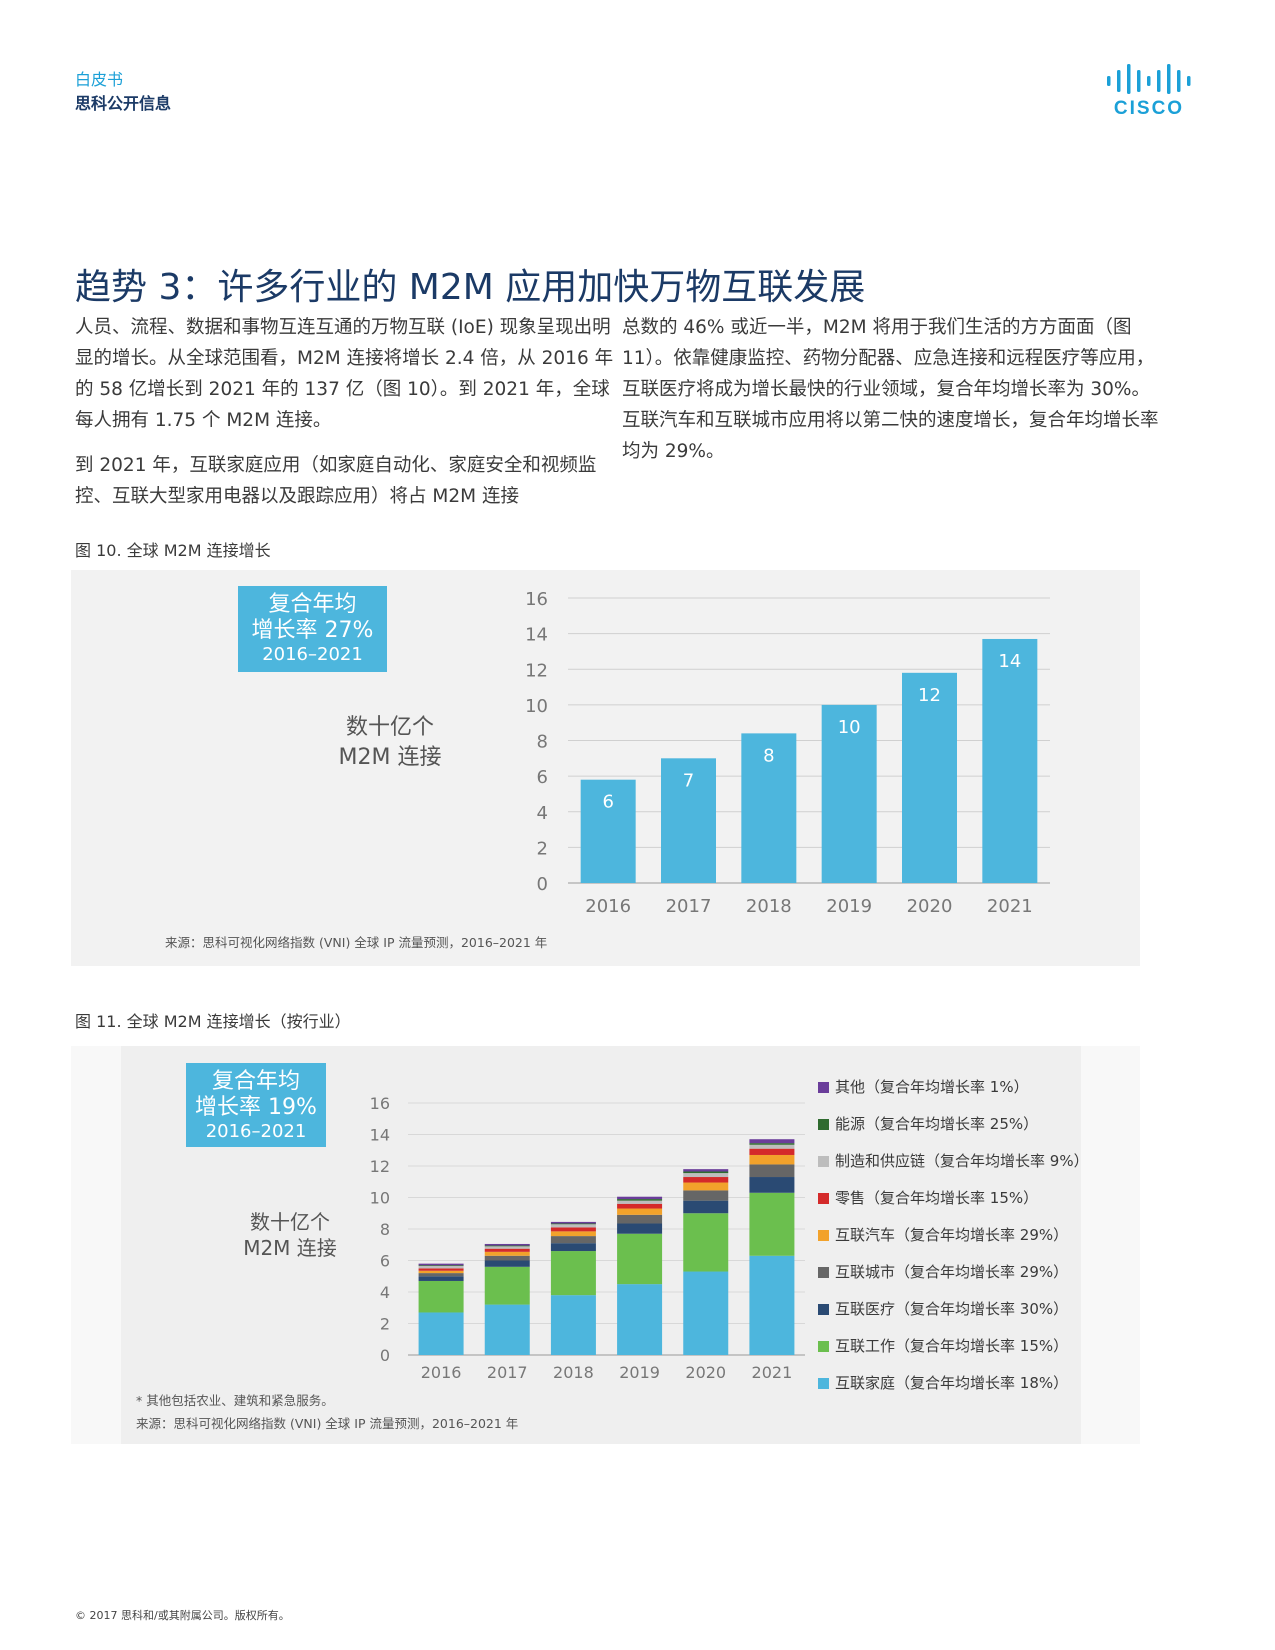  Describe the element at coordinates (768, 755) in the screenshot. I see `bar-data-label: 8` at that location.